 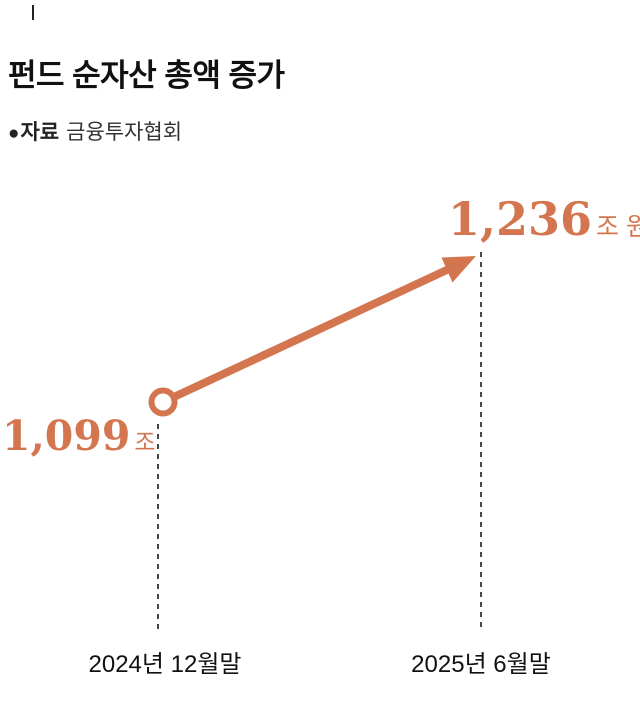 I want to click on top-tick-mark, so click(x=33, y=12).